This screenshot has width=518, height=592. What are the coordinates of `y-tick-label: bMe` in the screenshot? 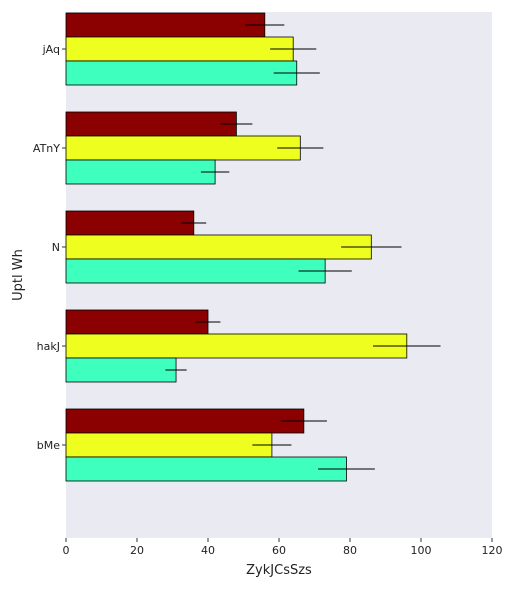 It's located at (48, 445).